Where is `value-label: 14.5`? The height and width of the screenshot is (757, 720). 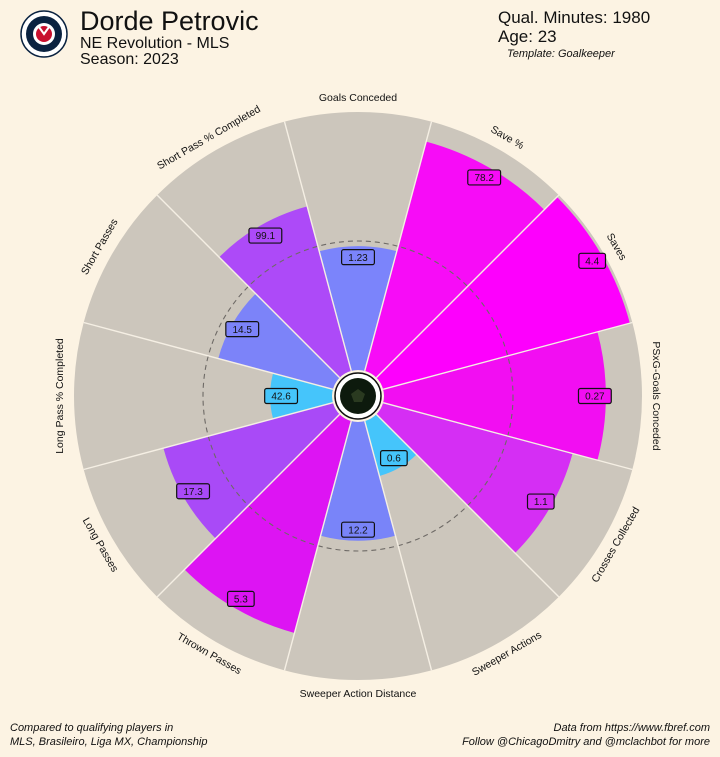
value-label: 14.5 is located at coordinates (242, 329).